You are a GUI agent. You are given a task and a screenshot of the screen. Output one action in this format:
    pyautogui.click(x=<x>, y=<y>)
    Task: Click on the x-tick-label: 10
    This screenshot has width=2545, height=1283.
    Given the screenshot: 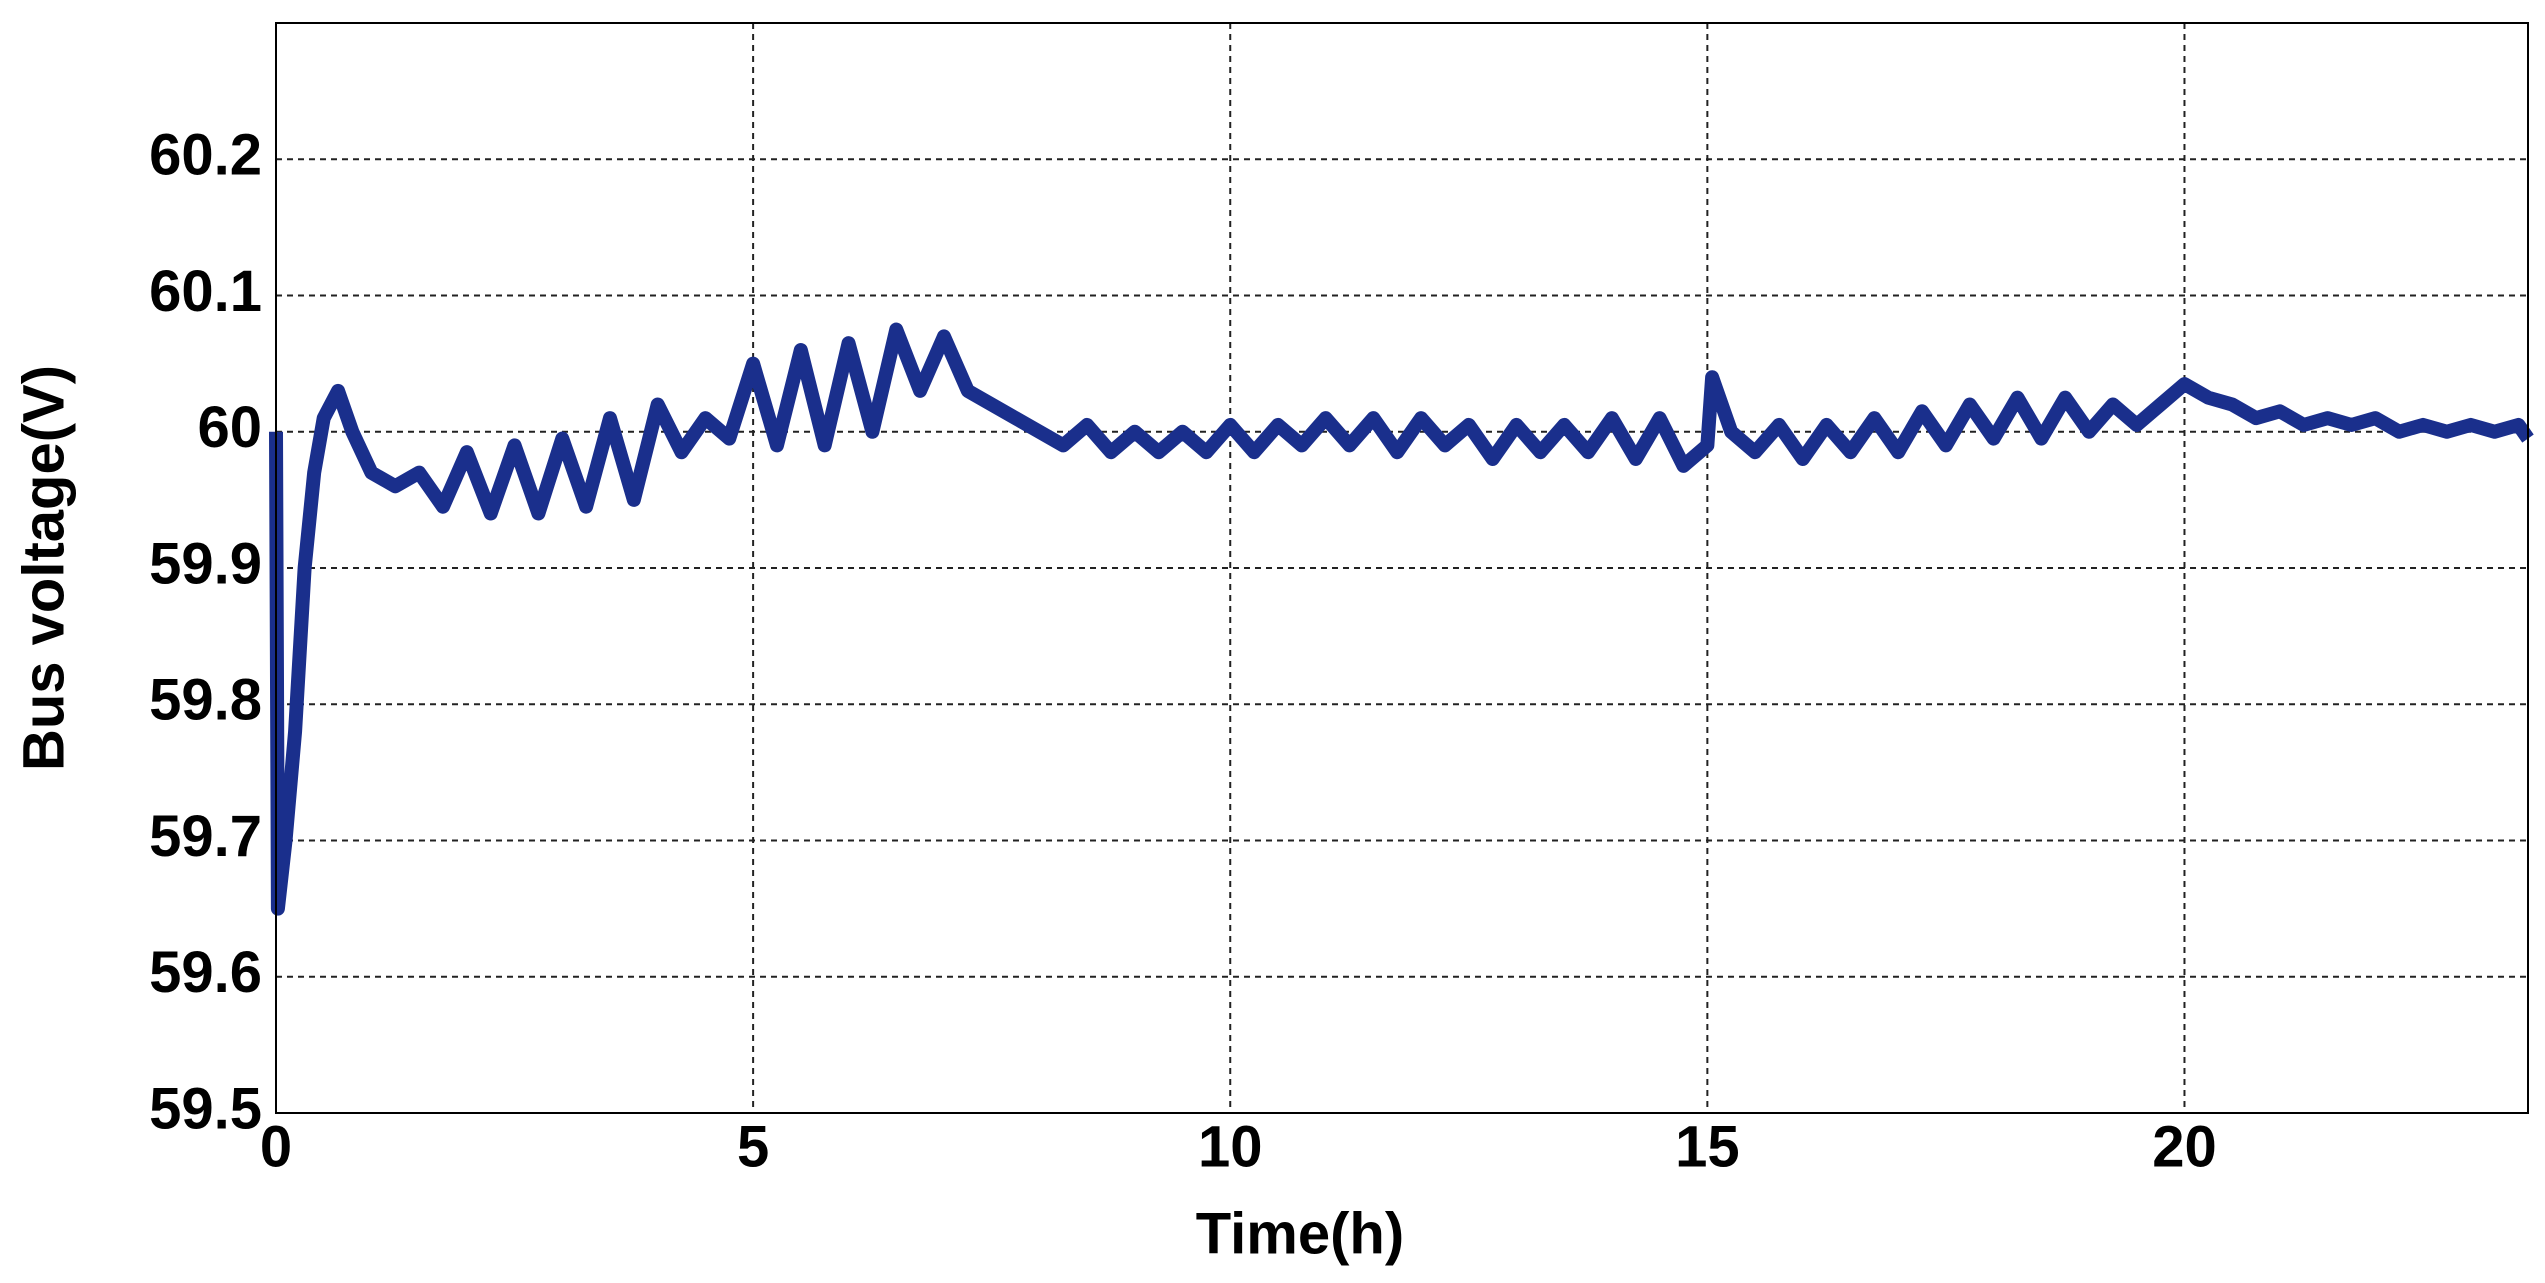 What is the action you would take?
    pyautogui.click(x=1230, y=1146)
    